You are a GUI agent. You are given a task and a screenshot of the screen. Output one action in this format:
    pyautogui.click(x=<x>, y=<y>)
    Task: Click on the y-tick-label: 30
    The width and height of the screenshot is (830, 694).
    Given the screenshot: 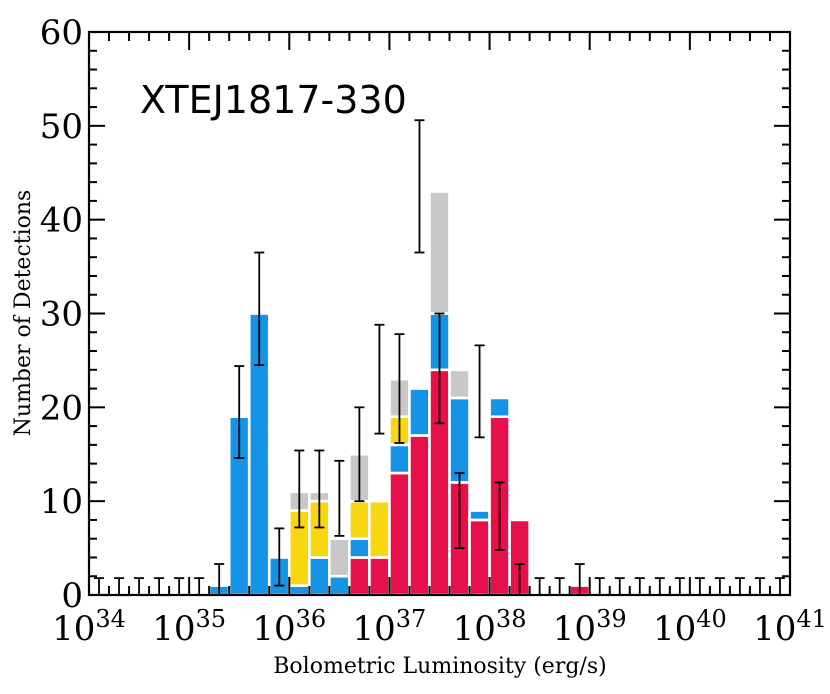 What is the action you would take?
    pyautogui.click(x=61, y=315)
    